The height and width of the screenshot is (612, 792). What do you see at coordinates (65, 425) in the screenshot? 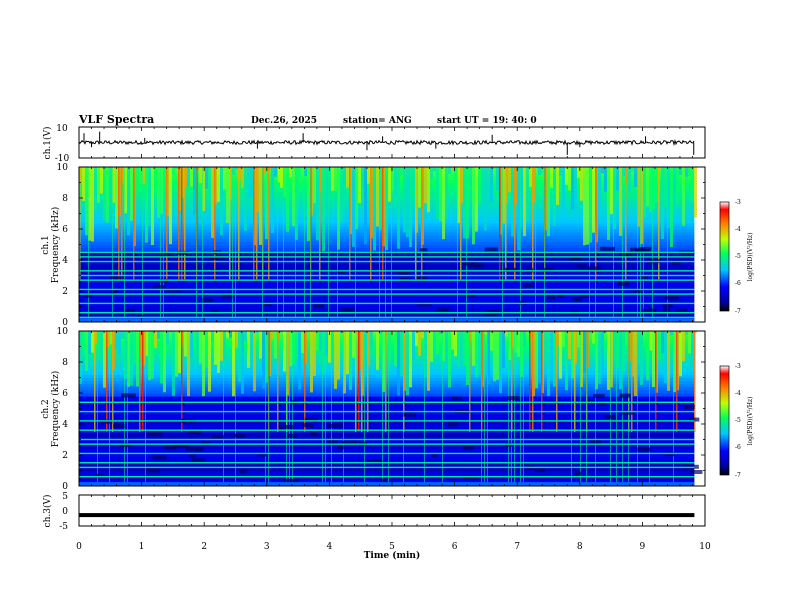
I see `ch2-freq-tick-4: 4` at bounding box center [65, 425].